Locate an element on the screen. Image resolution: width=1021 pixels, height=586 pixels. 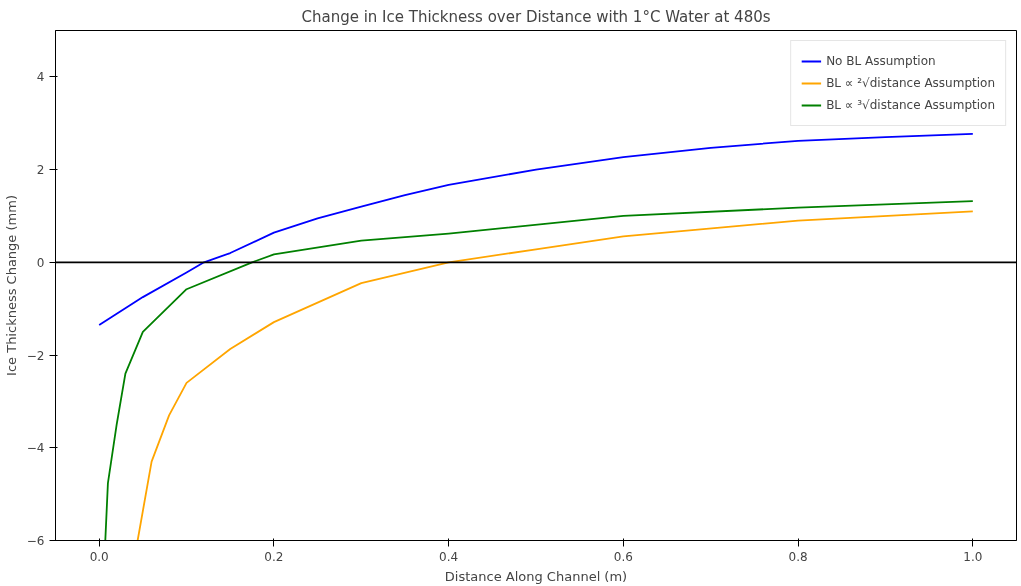
y-axis-title: Ice Thickness Change (mm) is located at coordinates (11, 285).